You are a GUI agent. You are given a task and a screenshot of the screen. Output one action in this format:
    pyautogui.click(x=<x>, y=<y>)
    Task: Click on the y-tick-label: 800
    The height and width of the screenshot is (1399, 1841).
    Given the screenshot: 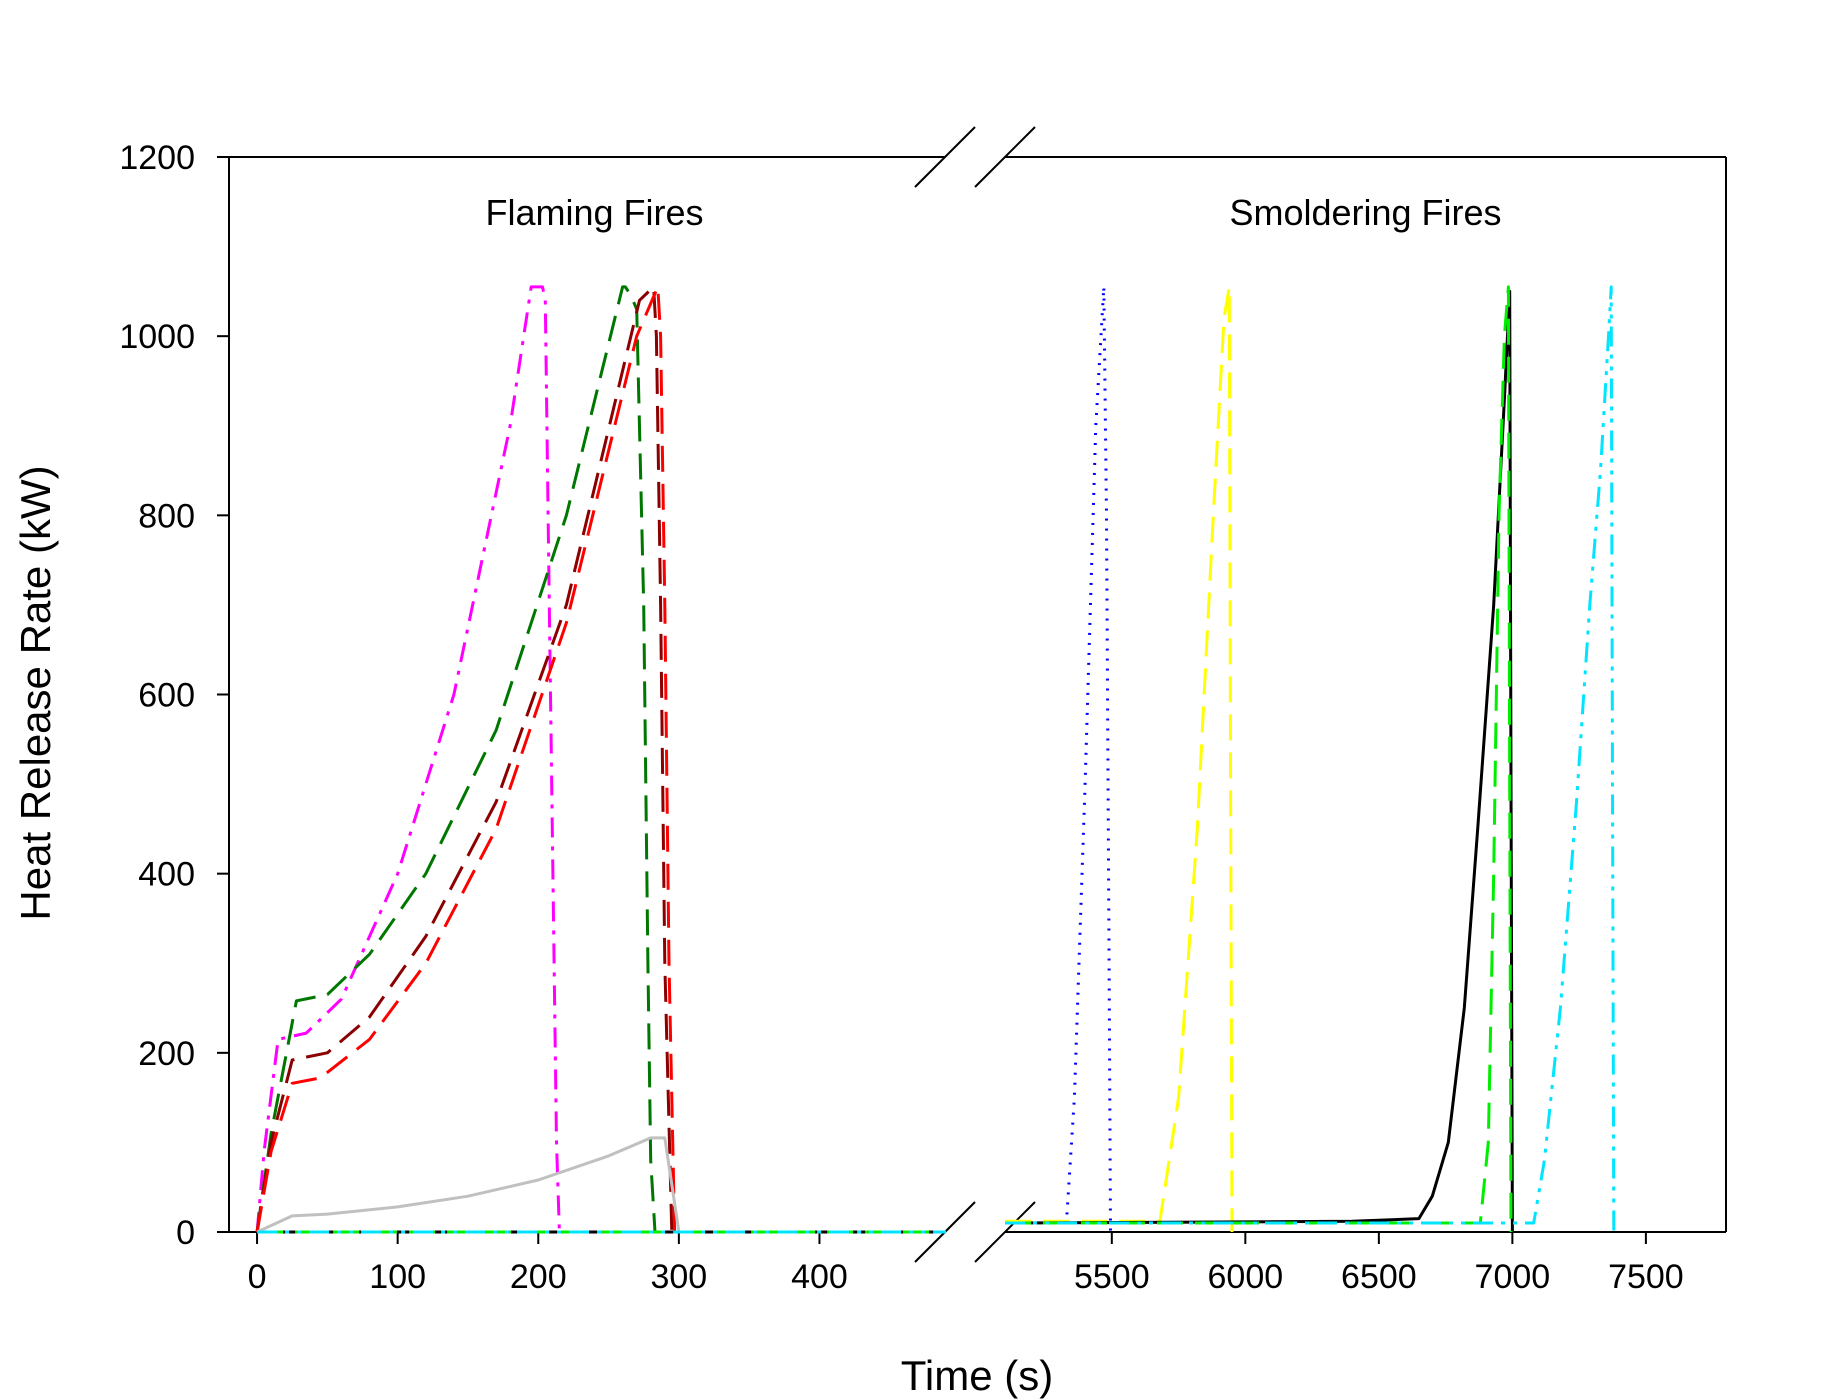 What is the action you would take?
    pyautogui.click(x=166, y=516)
    